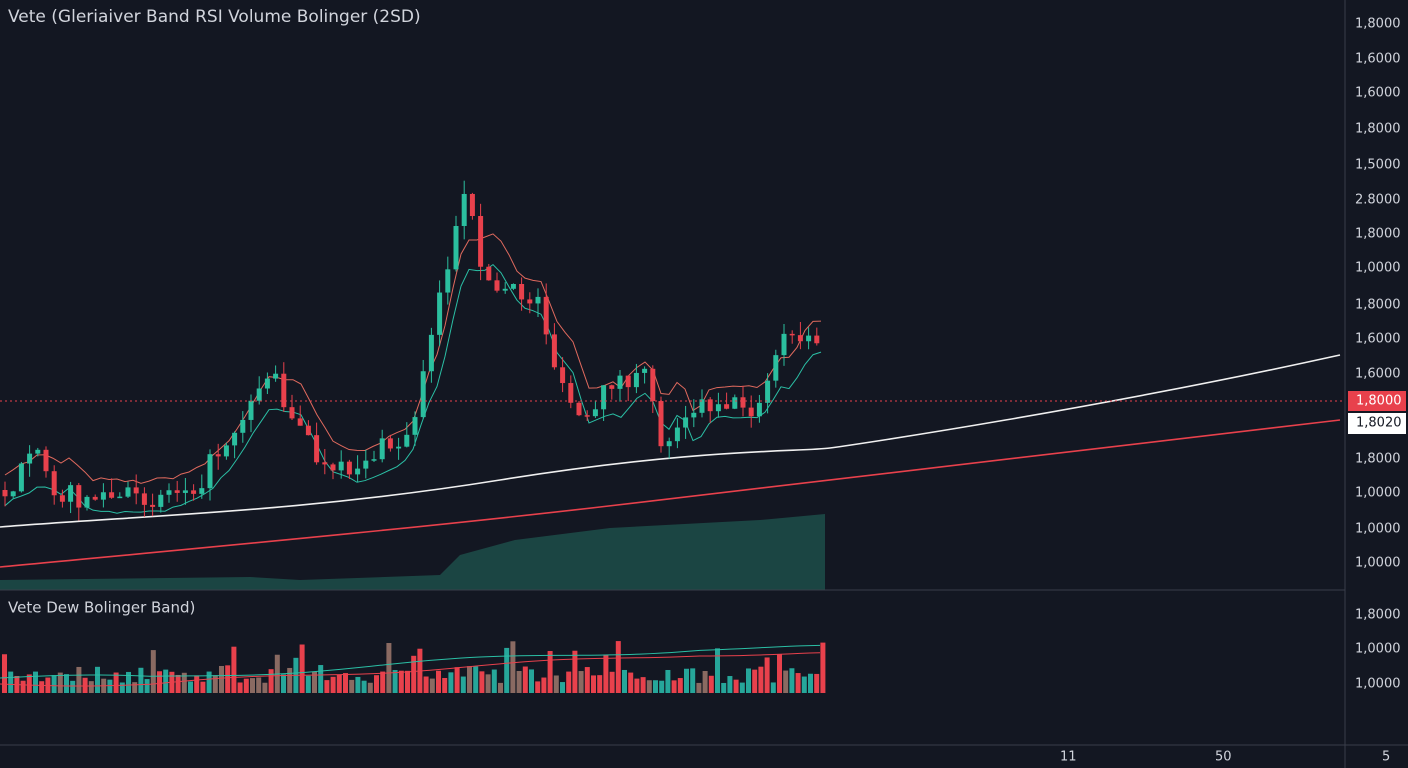 The width and height of the screenshot is (1408, 768). I want to click on price-axis-label: 2.8000, so click(1378, 200).